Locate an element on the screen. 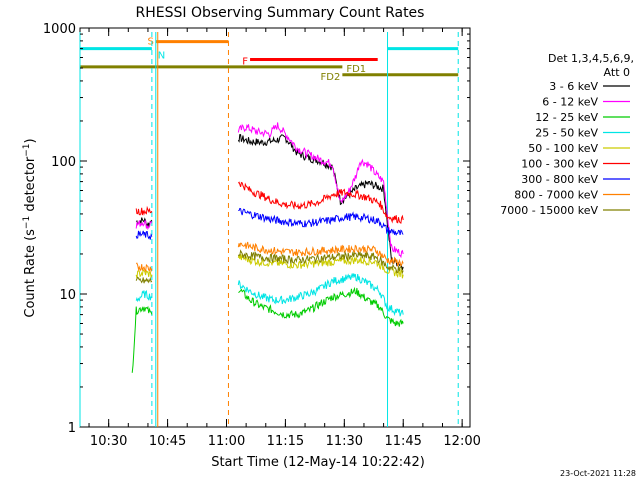 The width and height of the screenshot is (640, 480). legend-label: 100 - 300 keV is located at coordinates (559, 164).